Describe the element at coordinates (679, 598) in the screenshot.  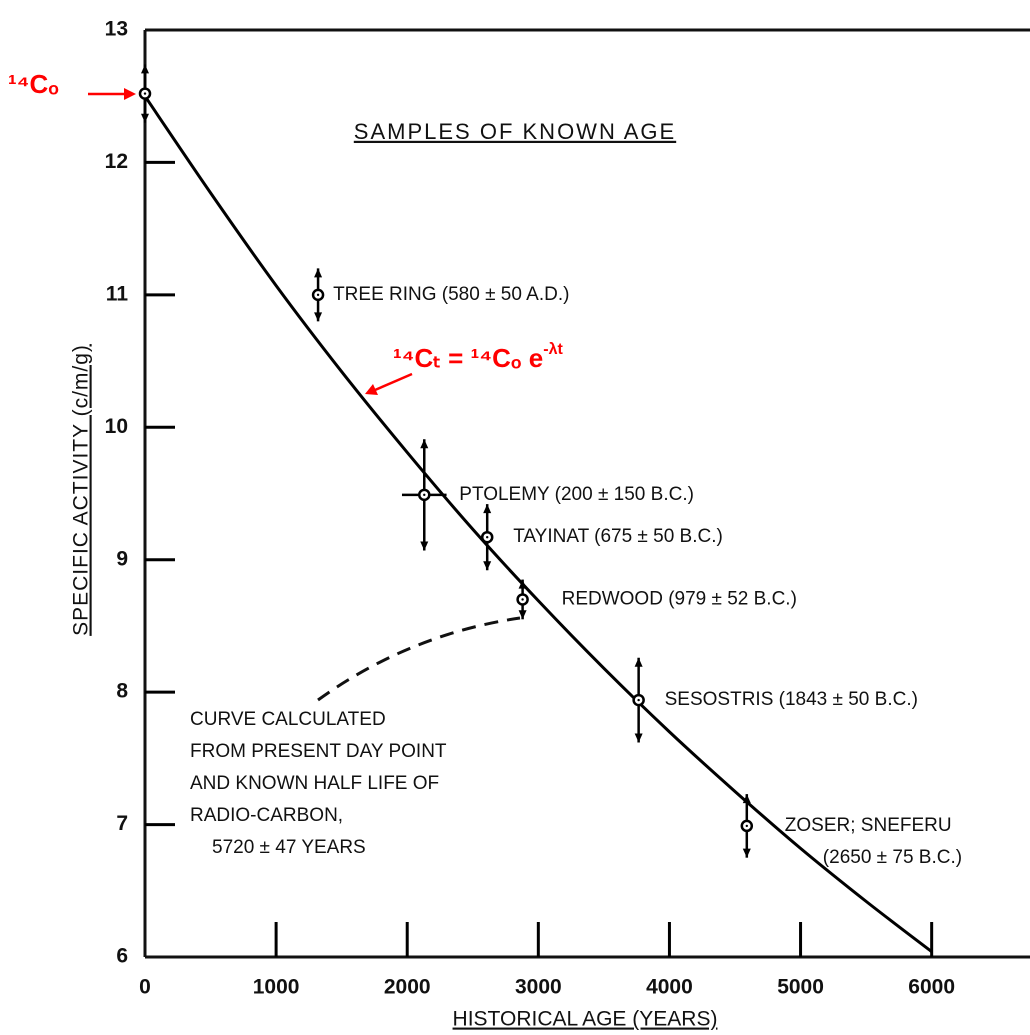
I see `point-label: REDWOOD (979 ± 52 B.C.)` at that location.